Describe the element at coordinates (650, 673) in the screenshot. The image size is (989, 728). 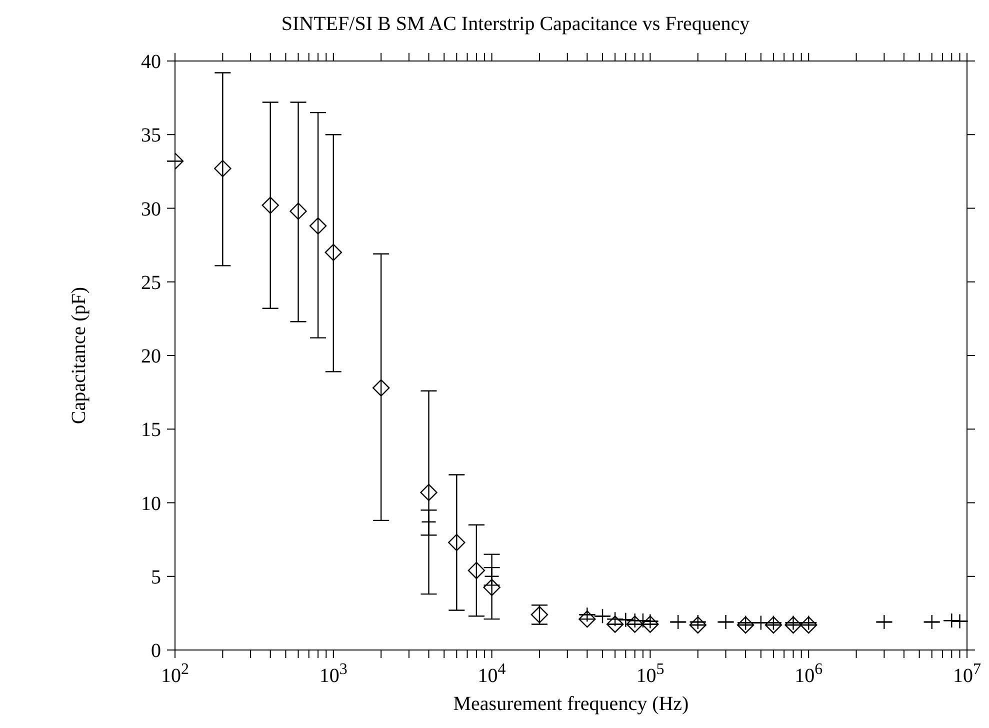
I see `x-tick-label: 10$^{5}$` at that location.